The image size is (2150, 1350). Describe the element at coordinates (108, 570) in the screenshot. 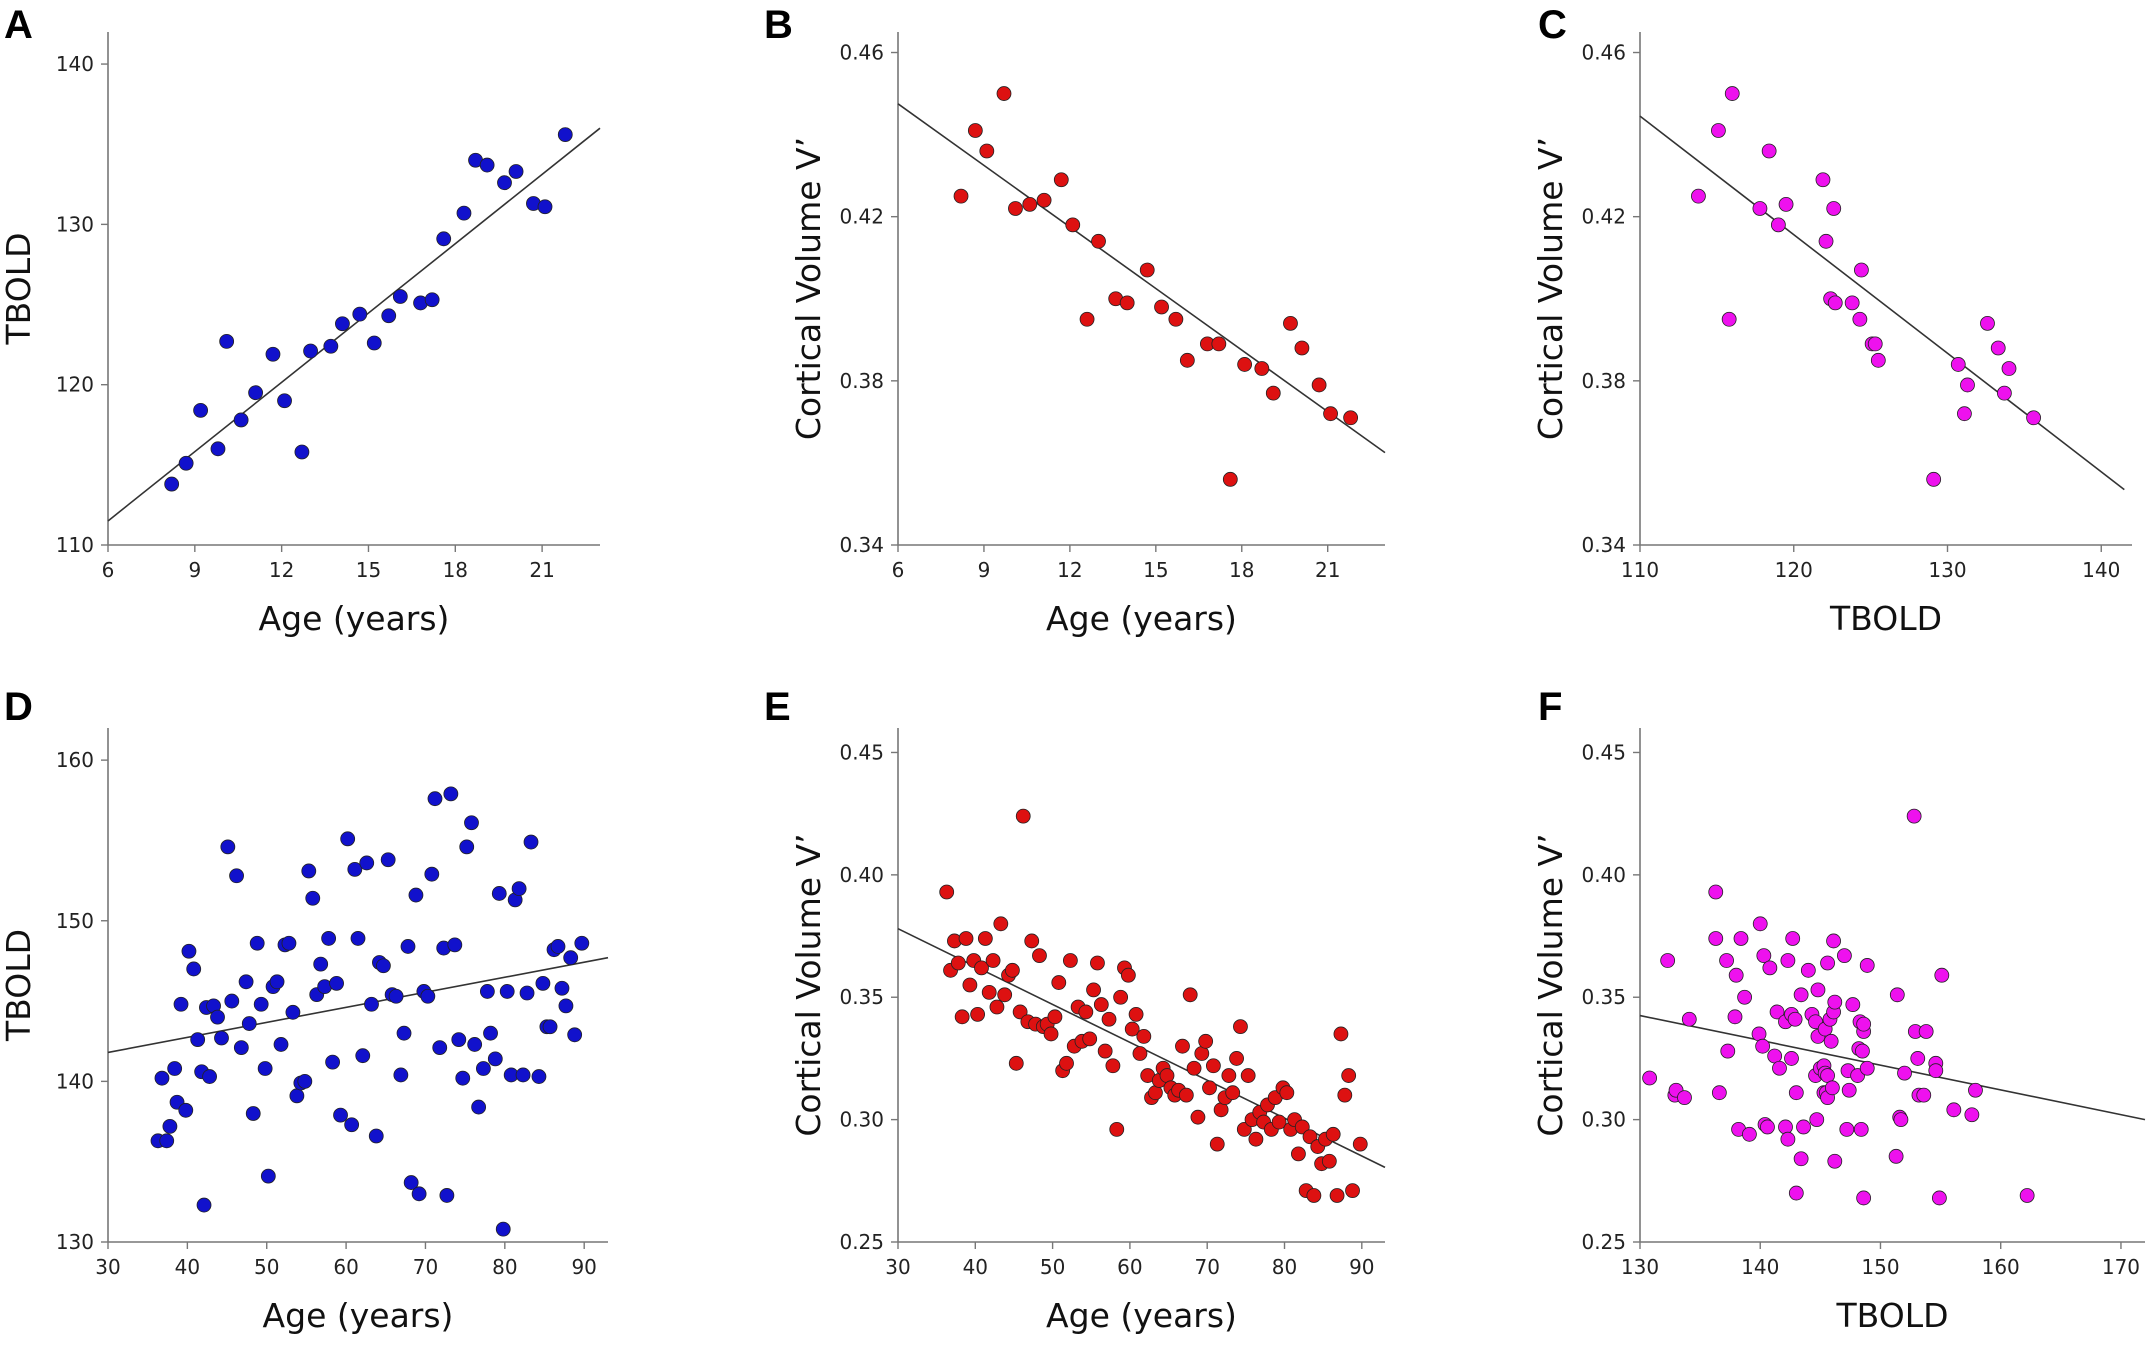

I see `x-tick-label: 6` at that location.